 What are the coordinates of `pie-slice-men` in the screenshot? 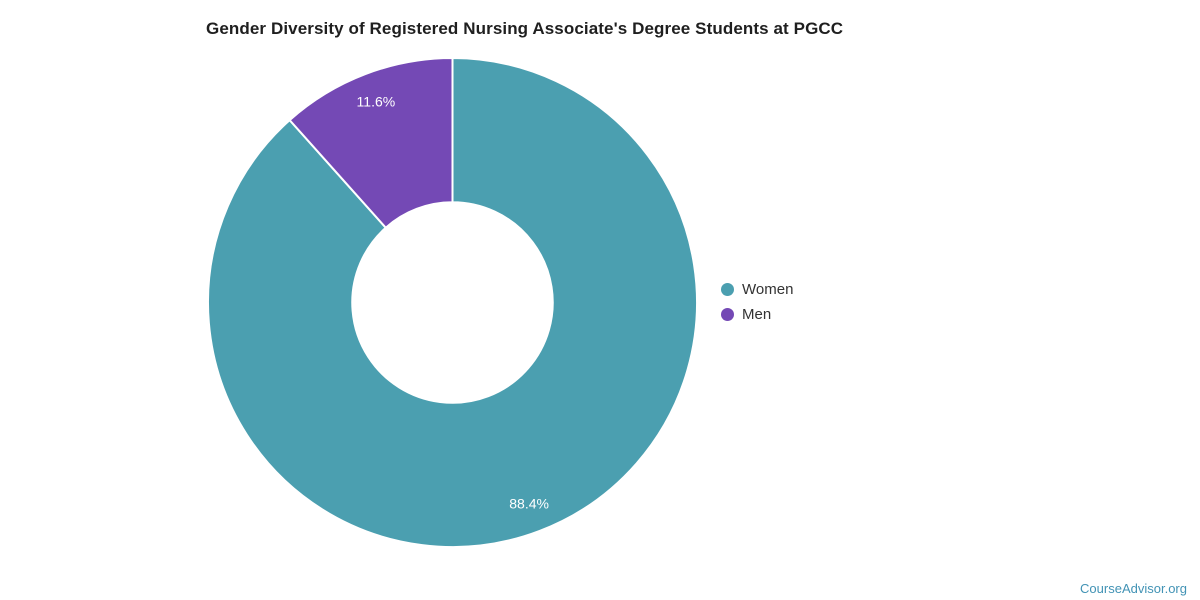 It's located at (371, 143).